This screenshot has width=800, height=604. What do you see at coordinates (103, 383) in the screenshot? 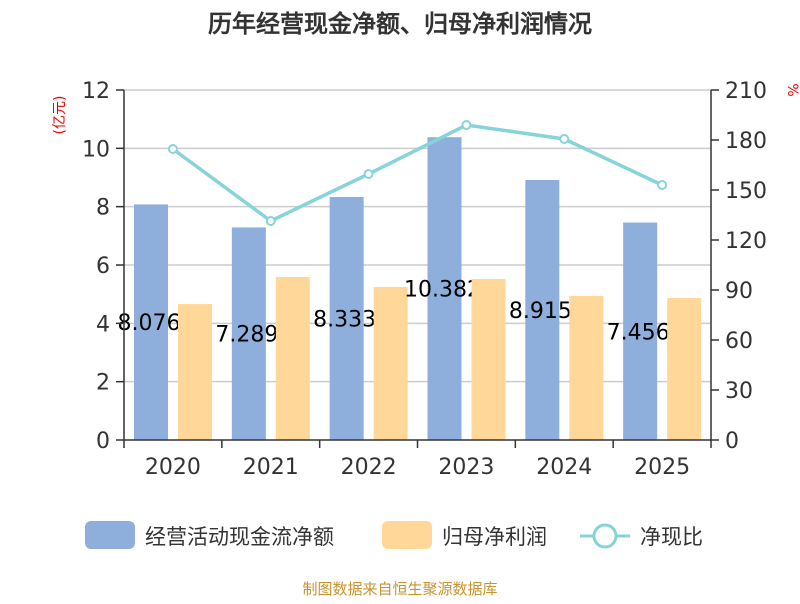
I see `left-tick-label: 2` at bounding box center [103, 383].